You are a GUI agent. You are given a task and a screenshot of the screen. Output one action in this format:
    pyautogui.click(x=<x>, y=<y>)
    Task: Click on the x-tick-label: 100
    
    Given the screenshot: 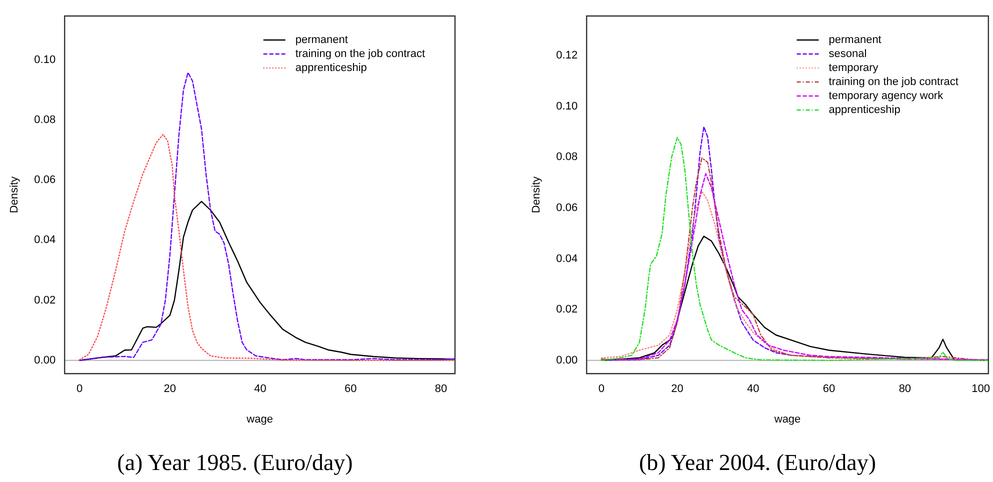 What is the action you would take?
    pyautogui.click(x=981, y=389)
    